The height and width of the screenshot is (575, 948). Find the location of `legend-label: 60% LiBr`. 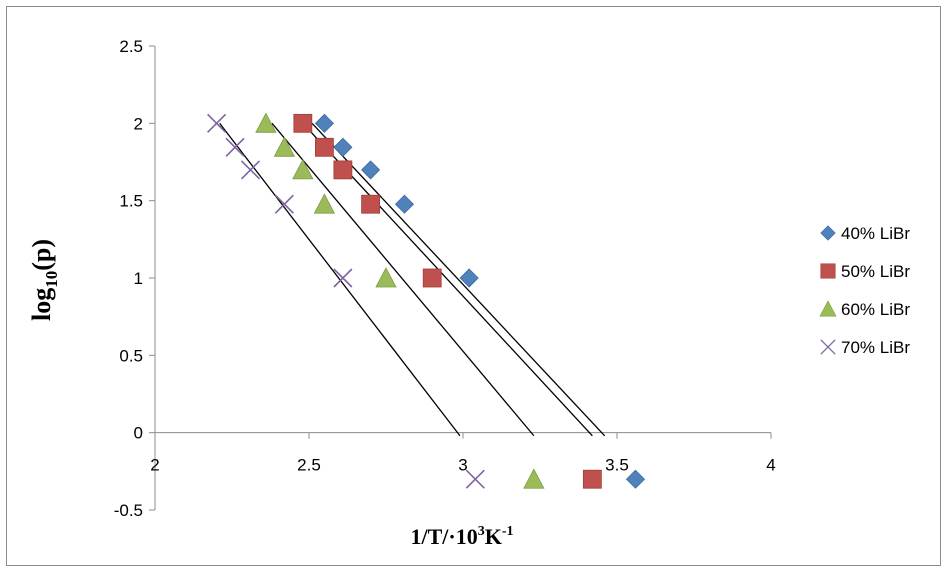

legend-label: 60% LiBr is located at coordinates (875, 309).